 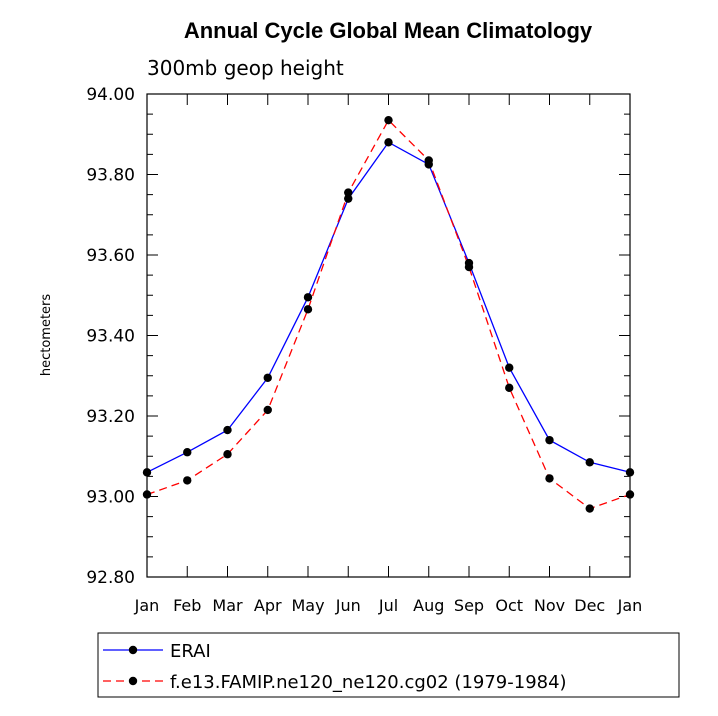 What do you see at coordinates (133, 650) in the screenshot?
I see `legend-marker-erai` at bounding box center [133, 650].